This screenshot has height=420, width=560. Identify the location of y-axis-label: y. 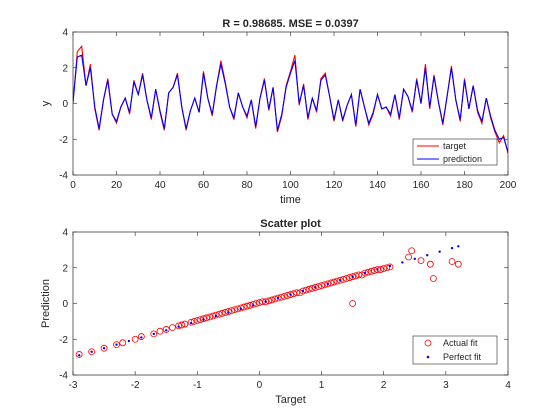
(46, 103).